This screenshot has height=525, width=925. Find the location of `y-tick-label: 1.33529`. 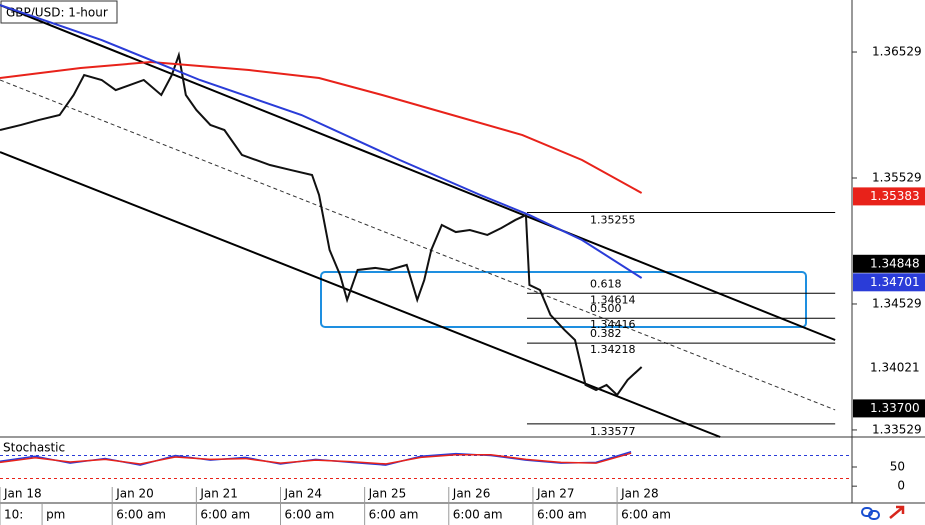

y-tick-label: 1.33529 is located at coordinates (897, 429).